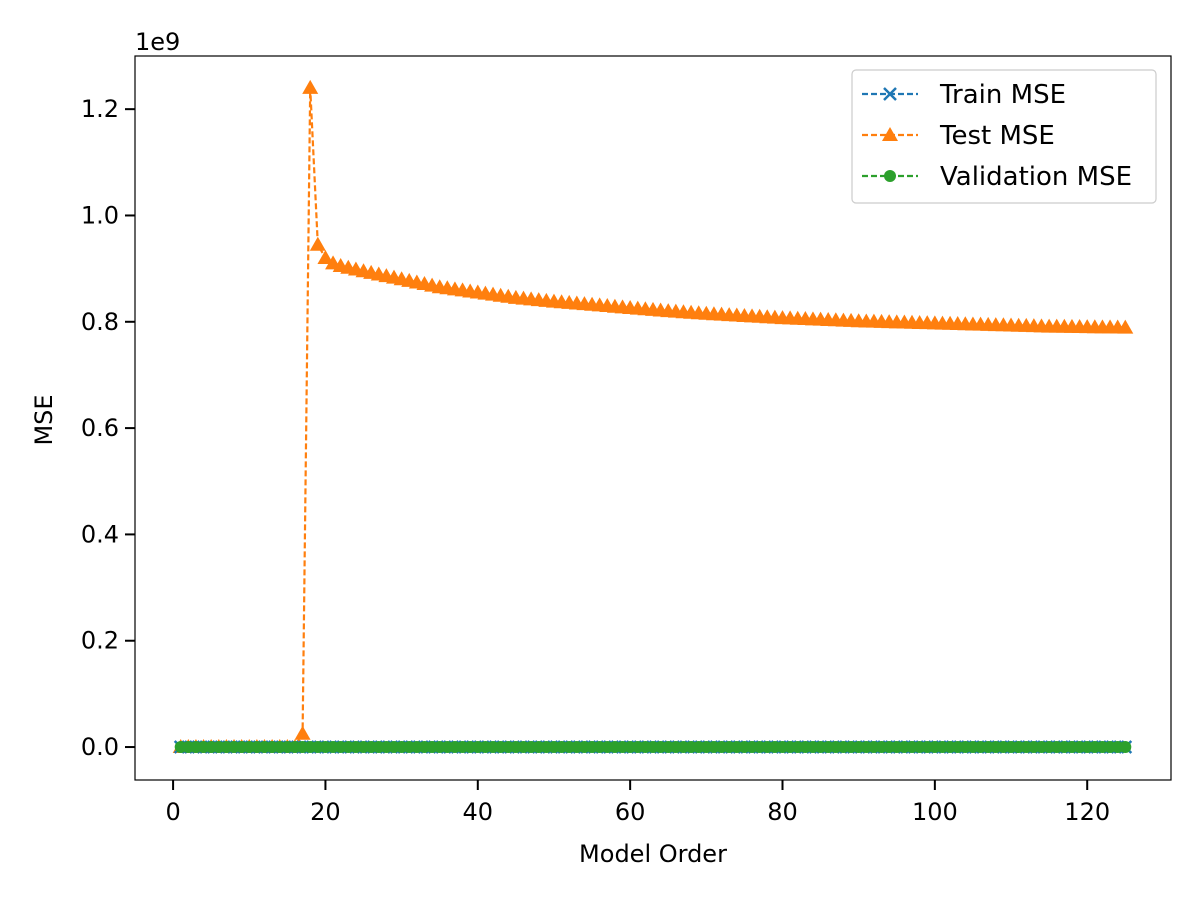 Image resolution: width=1200 pixels, height=900 pixels. Describe the element at coordinates (44, 419) in the screenshot. I see `y-axis-label: MSE` at that location.